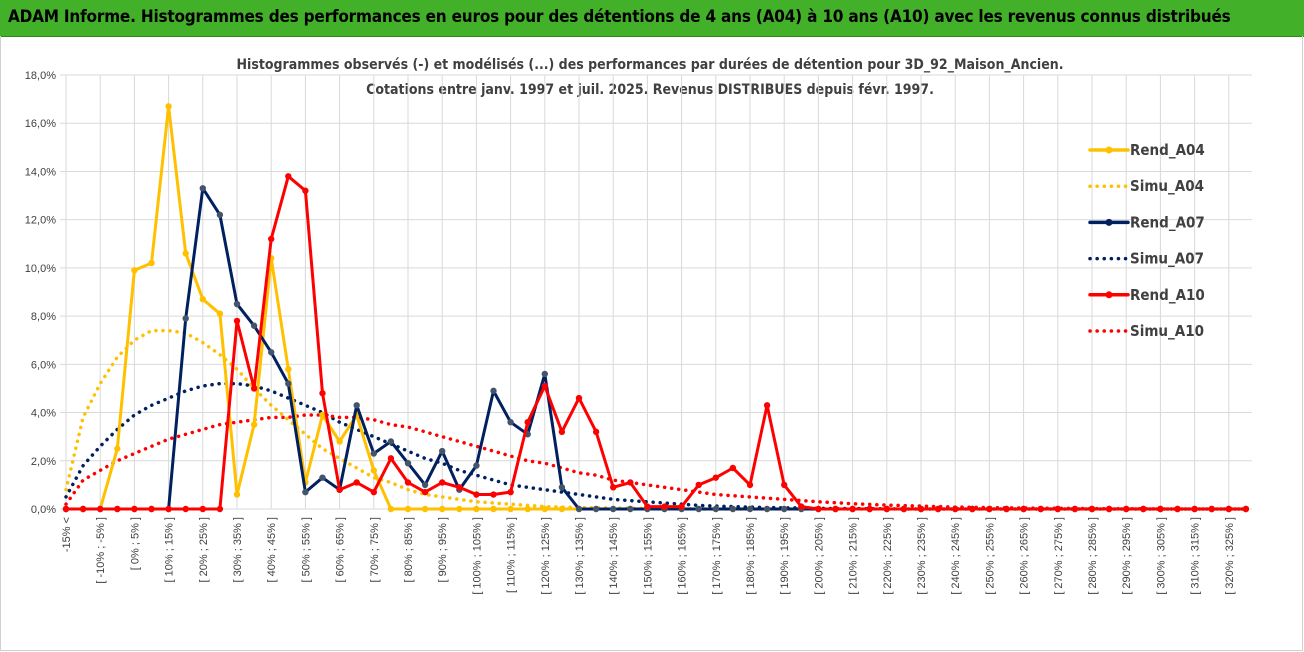 The height and width of the screenshot is (652, 1304). I want to click on x-tick-label: [ 110% ; 115% ], so click(512, 555).